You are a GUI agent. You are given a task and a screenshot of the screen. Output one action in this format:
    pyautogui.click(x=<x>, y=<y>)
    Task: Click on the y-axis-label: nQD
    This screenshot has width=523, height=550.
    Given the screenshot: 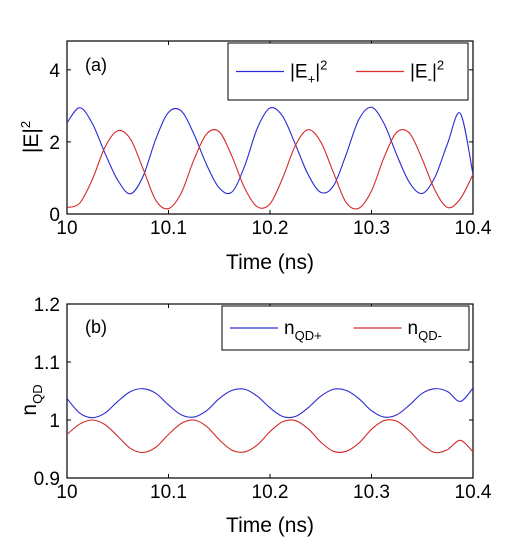 What is the action you would take?
    pyautogui.click(x=31, y=399)
    